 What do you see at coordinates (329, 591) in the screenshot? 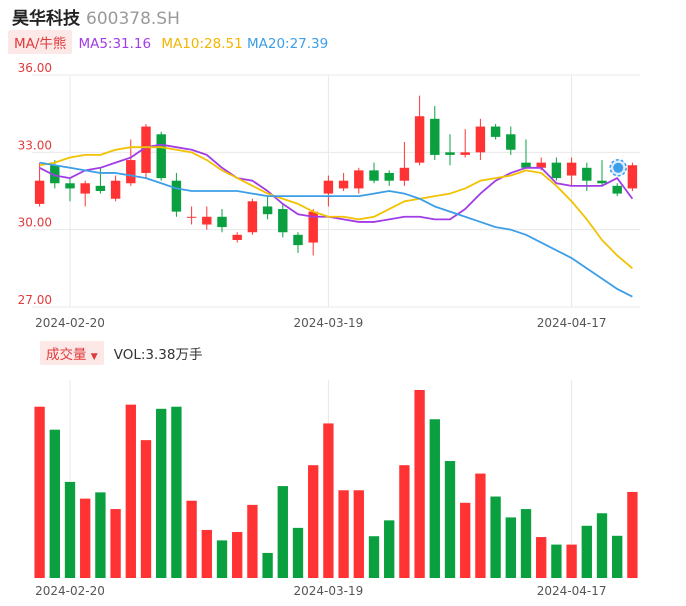
I see `volume-date-tick-label: 2024-03-19` at bounding box center [329, 591].